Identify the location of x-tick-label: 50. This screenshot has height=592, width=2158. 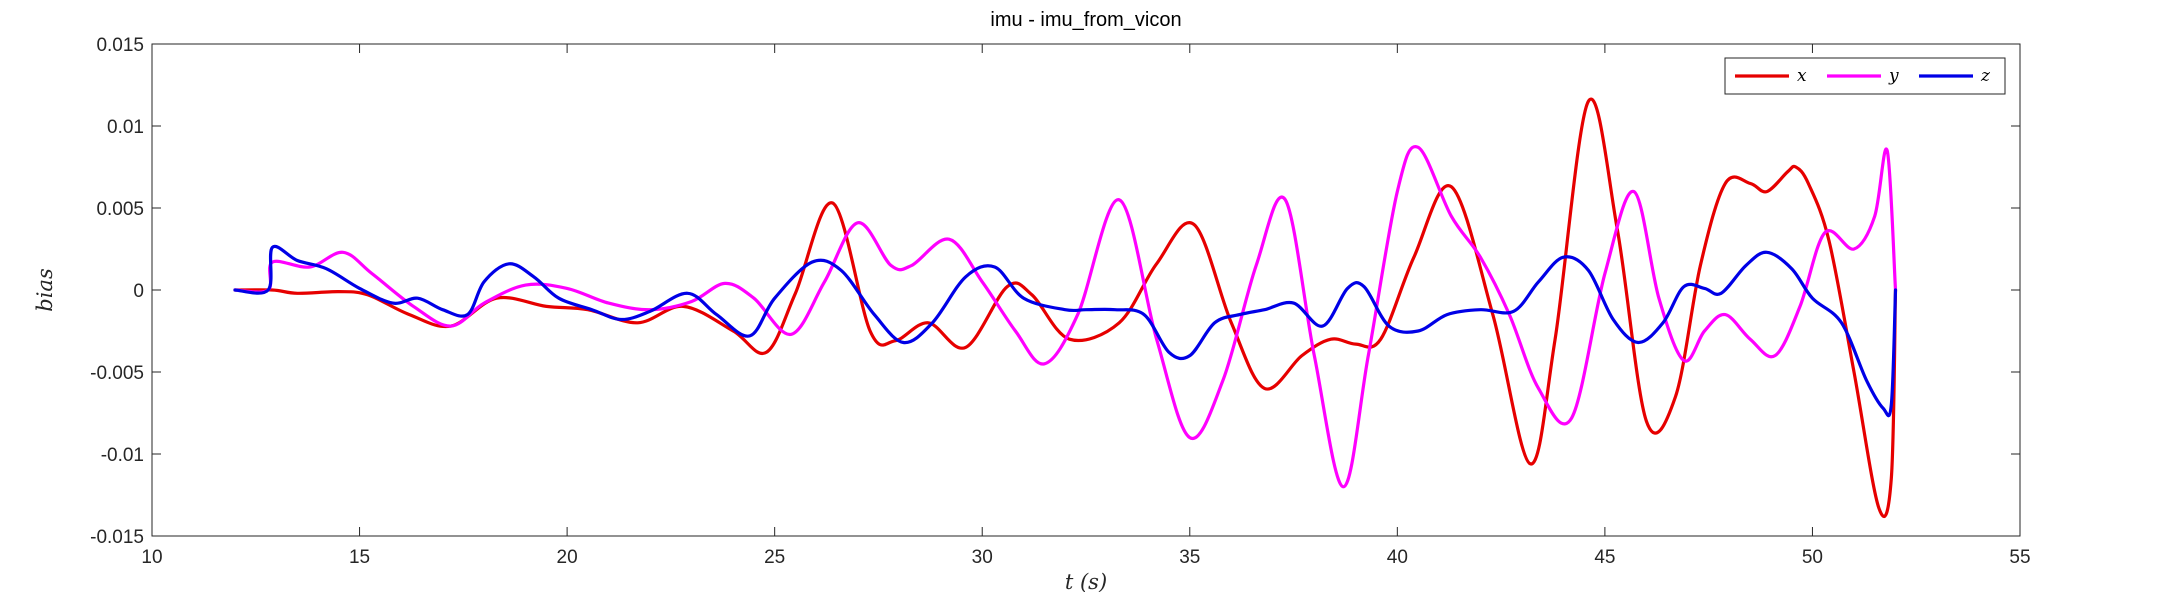
(1812, 557).